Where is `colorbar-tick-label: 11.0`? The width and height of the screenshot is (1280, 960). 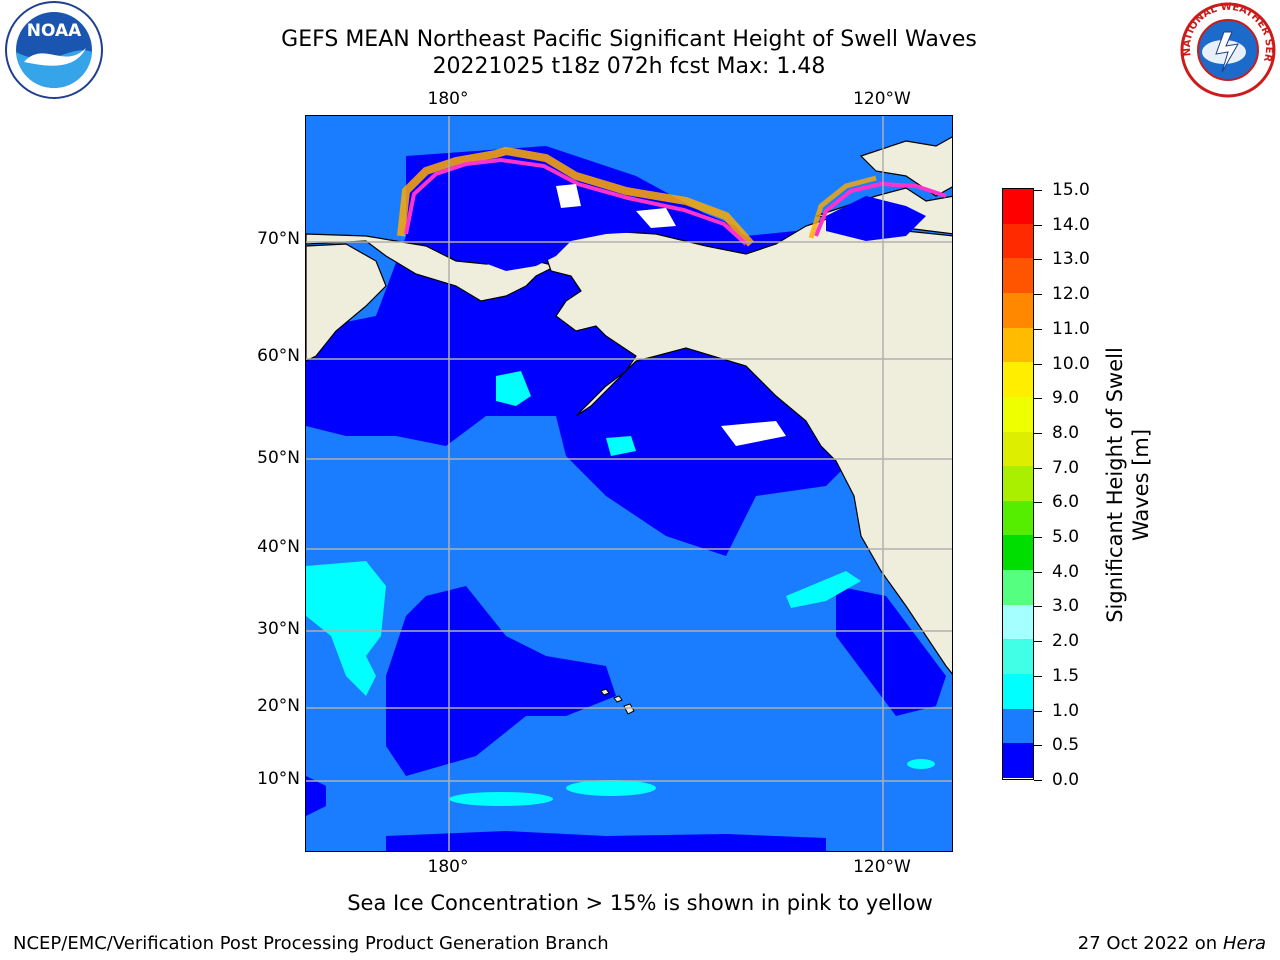
colorbar-tick-label: 11.0 is located at coordinates (1071, 328).